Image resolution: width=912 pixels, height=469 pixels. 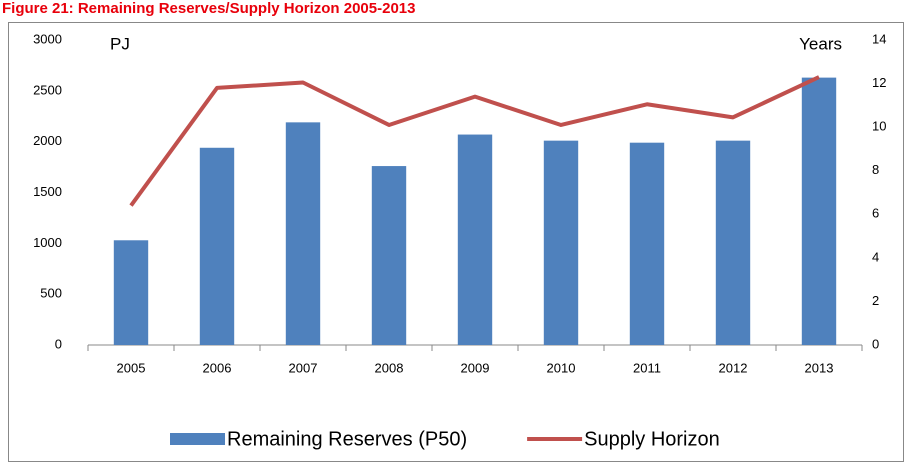 I want to click on y-axis-label: PJ, so click(x=120, y=43).